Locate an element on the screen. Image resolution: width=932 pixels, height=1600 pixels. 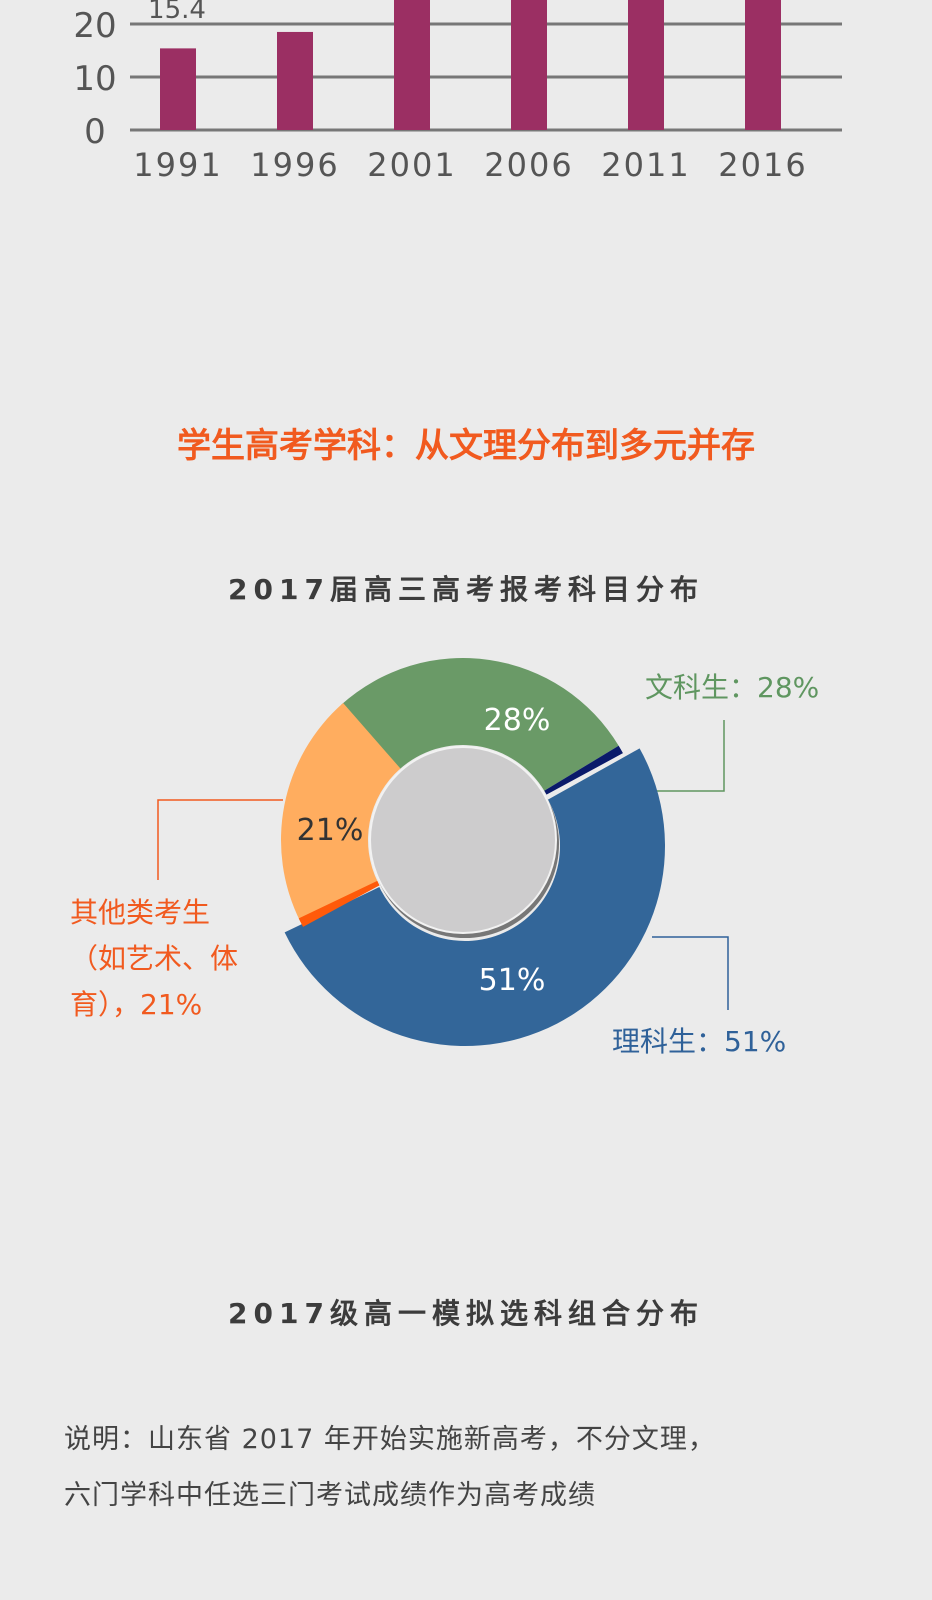
donut-center is located at coordinates (463, 840).